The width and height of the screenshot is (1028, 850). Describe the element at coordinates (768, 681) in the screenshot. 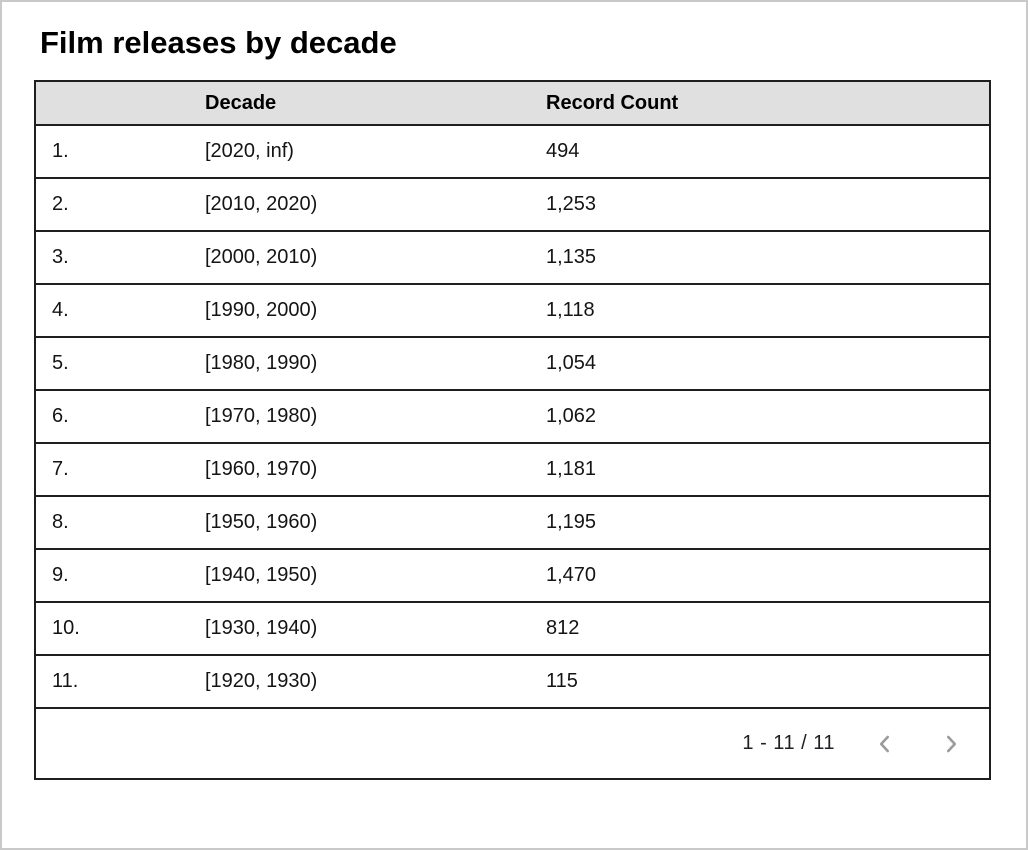

I see `row-record-count: 115` at that location.